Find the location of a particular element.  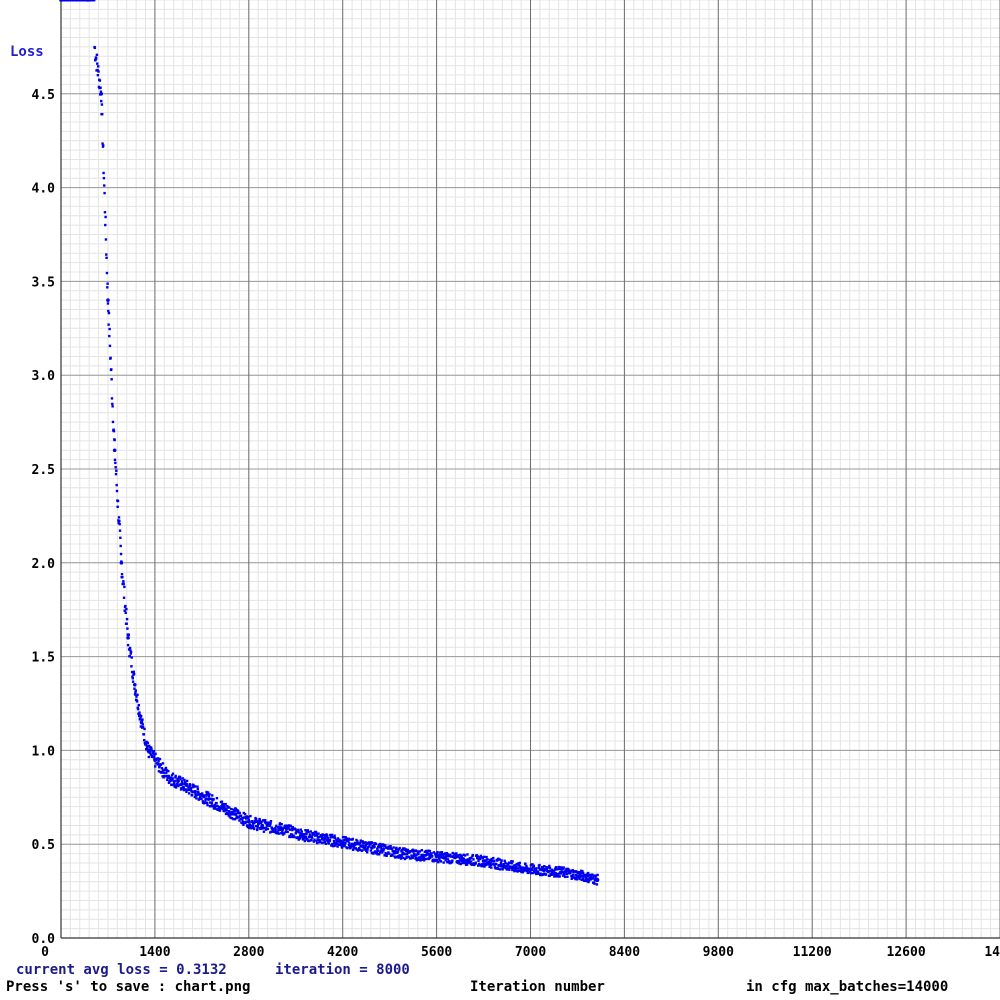

y-tick-label: 4.0 is located at coordinates (44, 189).